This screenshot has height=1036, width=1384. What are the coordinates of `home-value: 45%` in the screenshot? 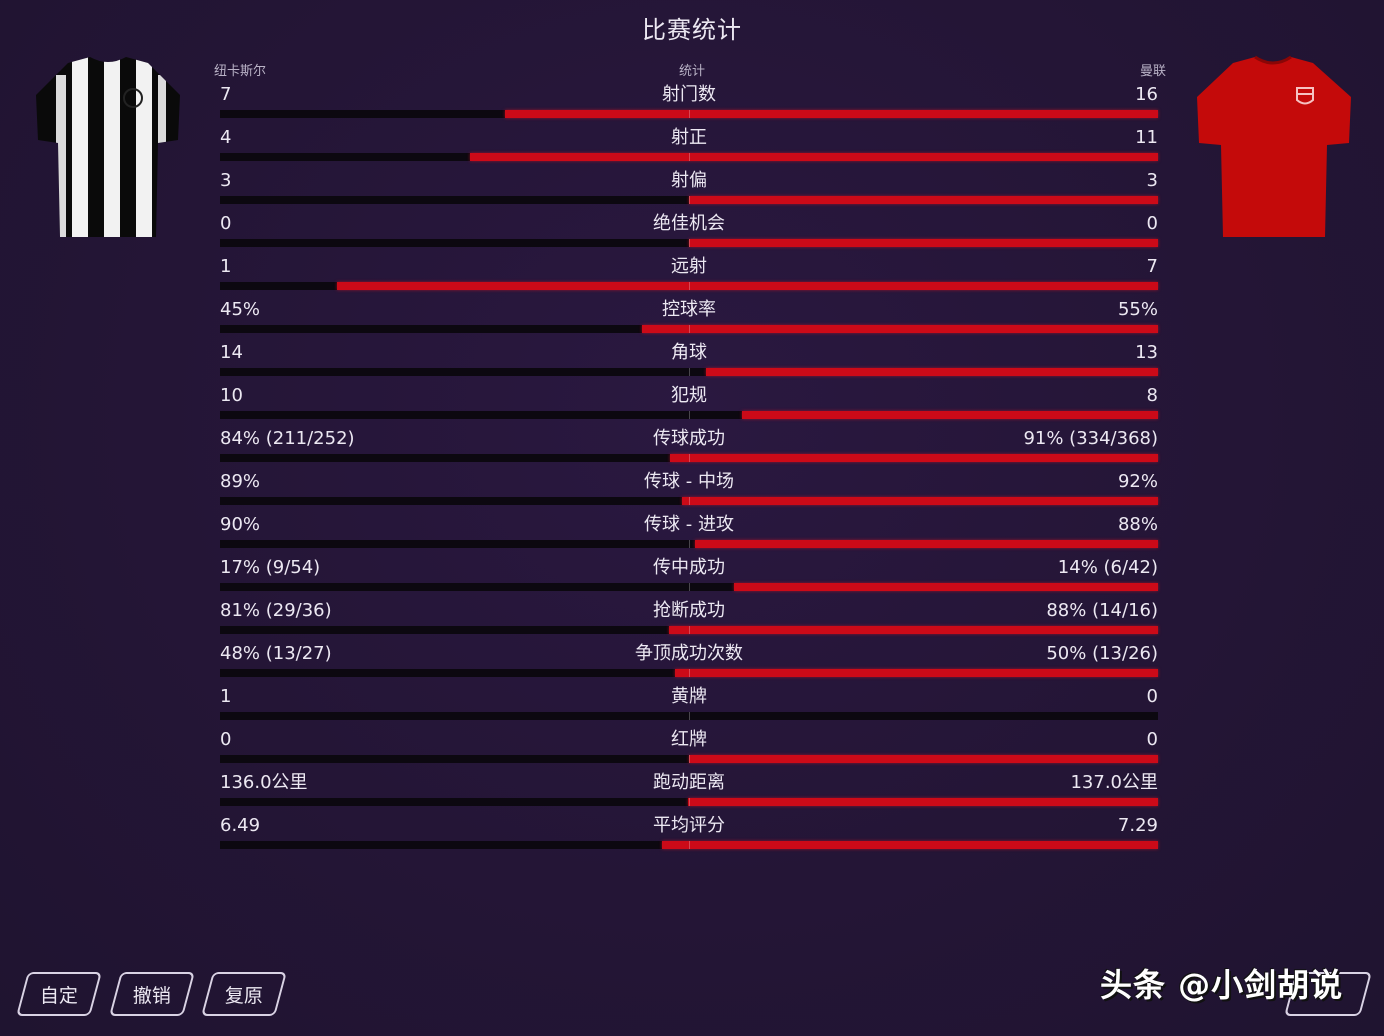 It's located at (240, 309).